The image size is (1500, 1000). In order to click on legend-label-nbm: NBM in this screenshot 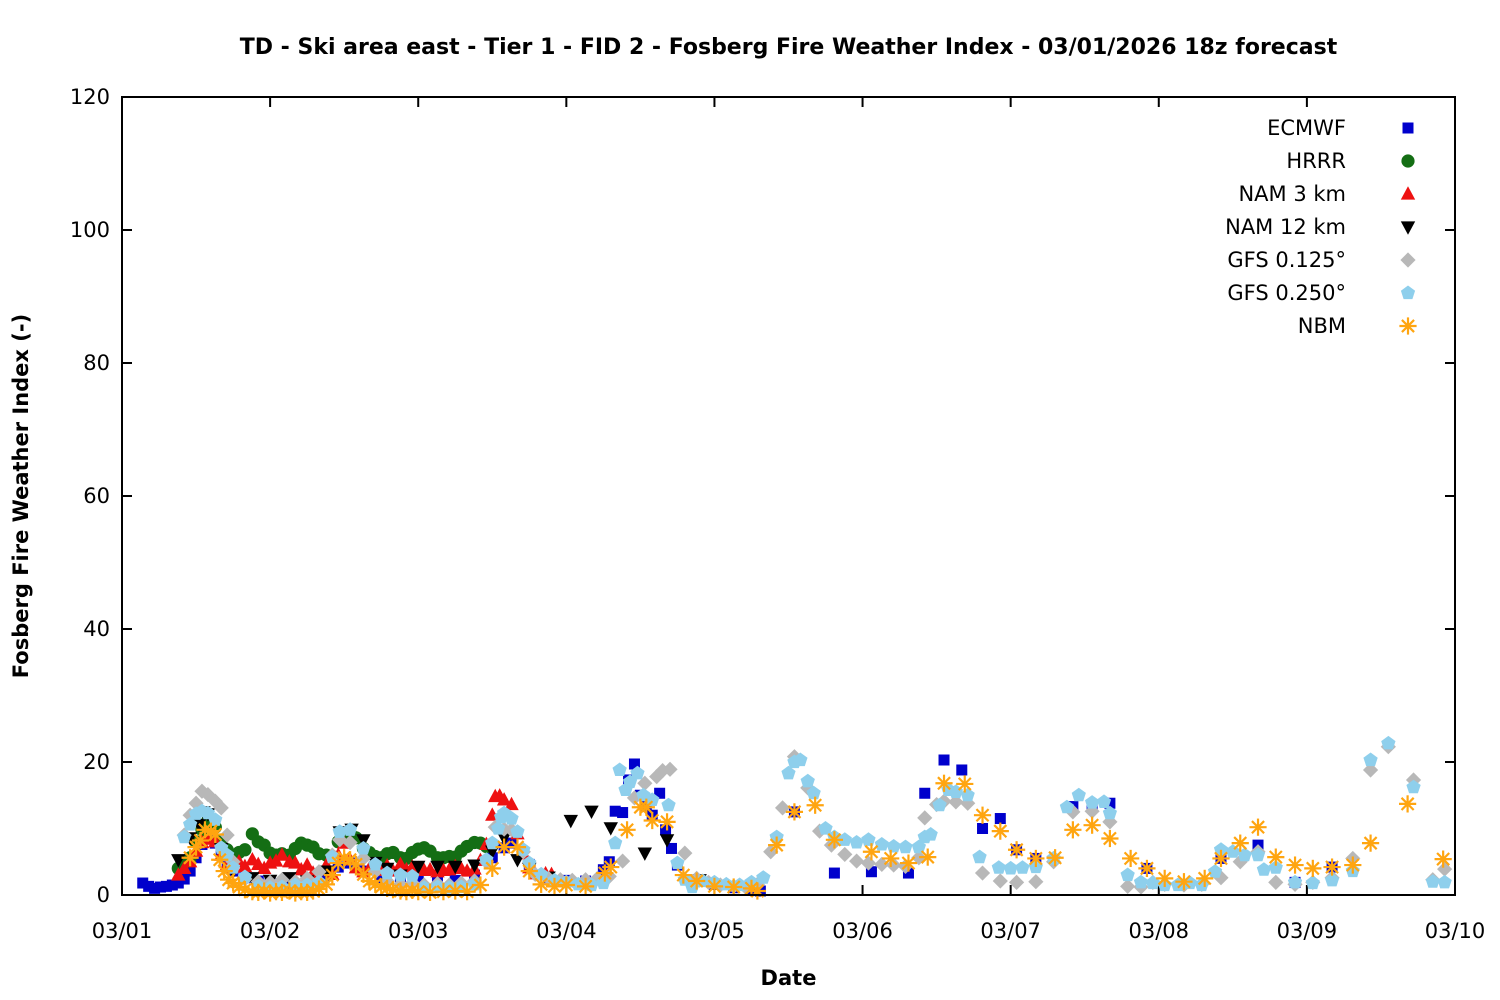, I will do `click(1322, 326)`.